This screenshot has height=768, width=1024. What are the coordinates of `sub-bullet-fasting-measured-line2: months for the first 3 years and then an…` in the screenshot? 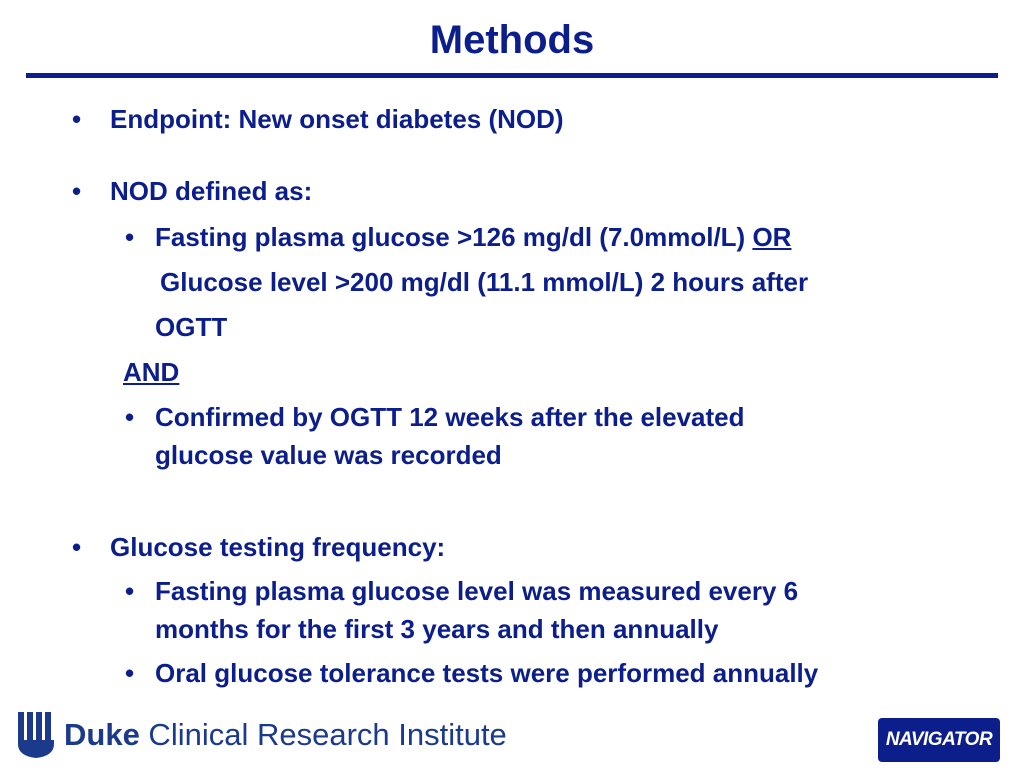 It's located at (437, 629).